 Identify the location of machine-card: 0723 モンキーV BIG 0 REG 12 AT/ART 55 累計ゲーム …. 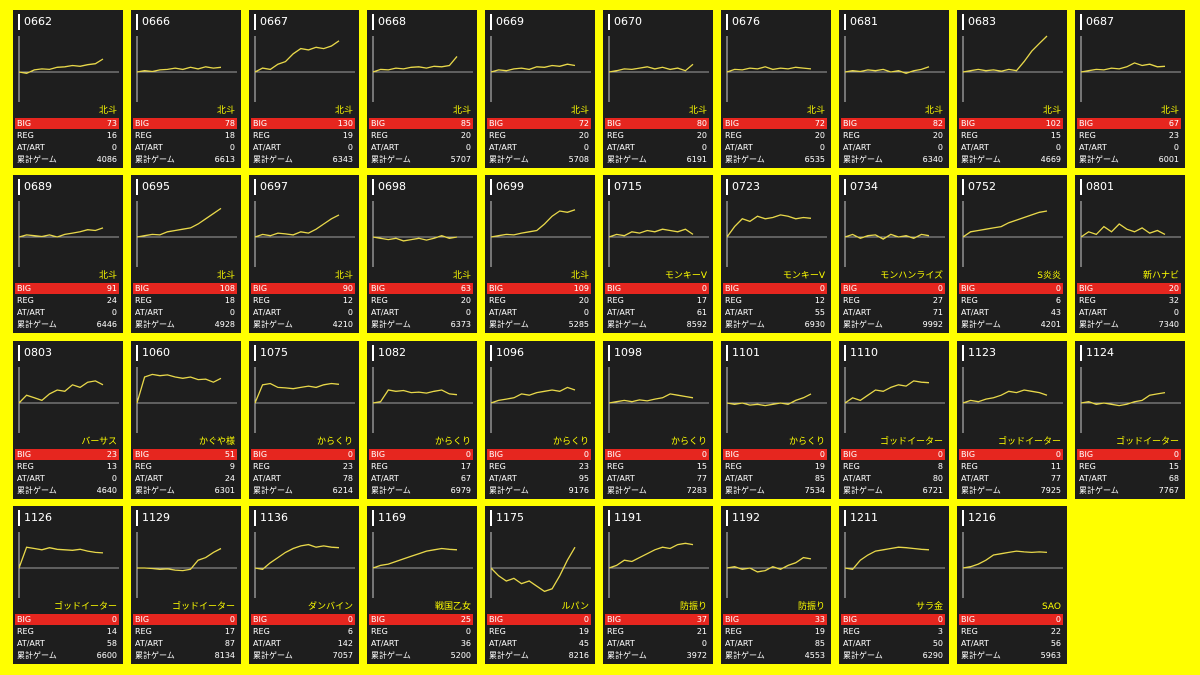
(776, 254).